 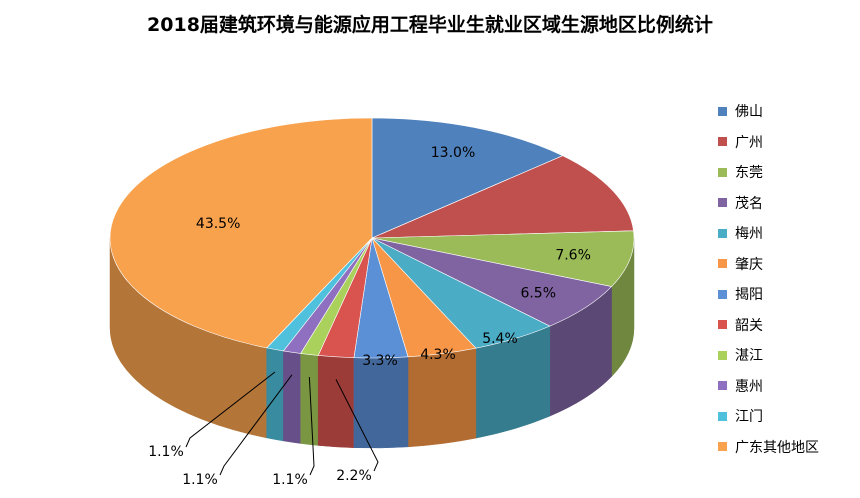 What do you see at coordinates (749, 295) in the screenshot?
I see `legend-label: 揭阳` at bounding box center [749, 295].